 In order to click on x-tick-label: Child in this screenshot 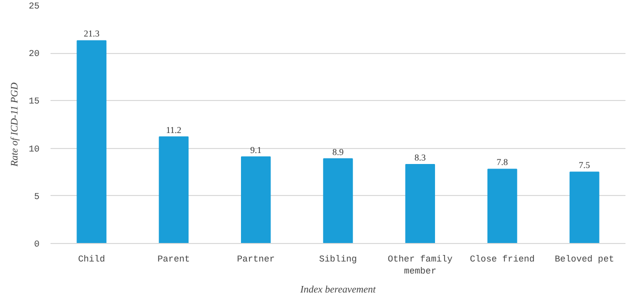, I will do `click(92, 259)`.